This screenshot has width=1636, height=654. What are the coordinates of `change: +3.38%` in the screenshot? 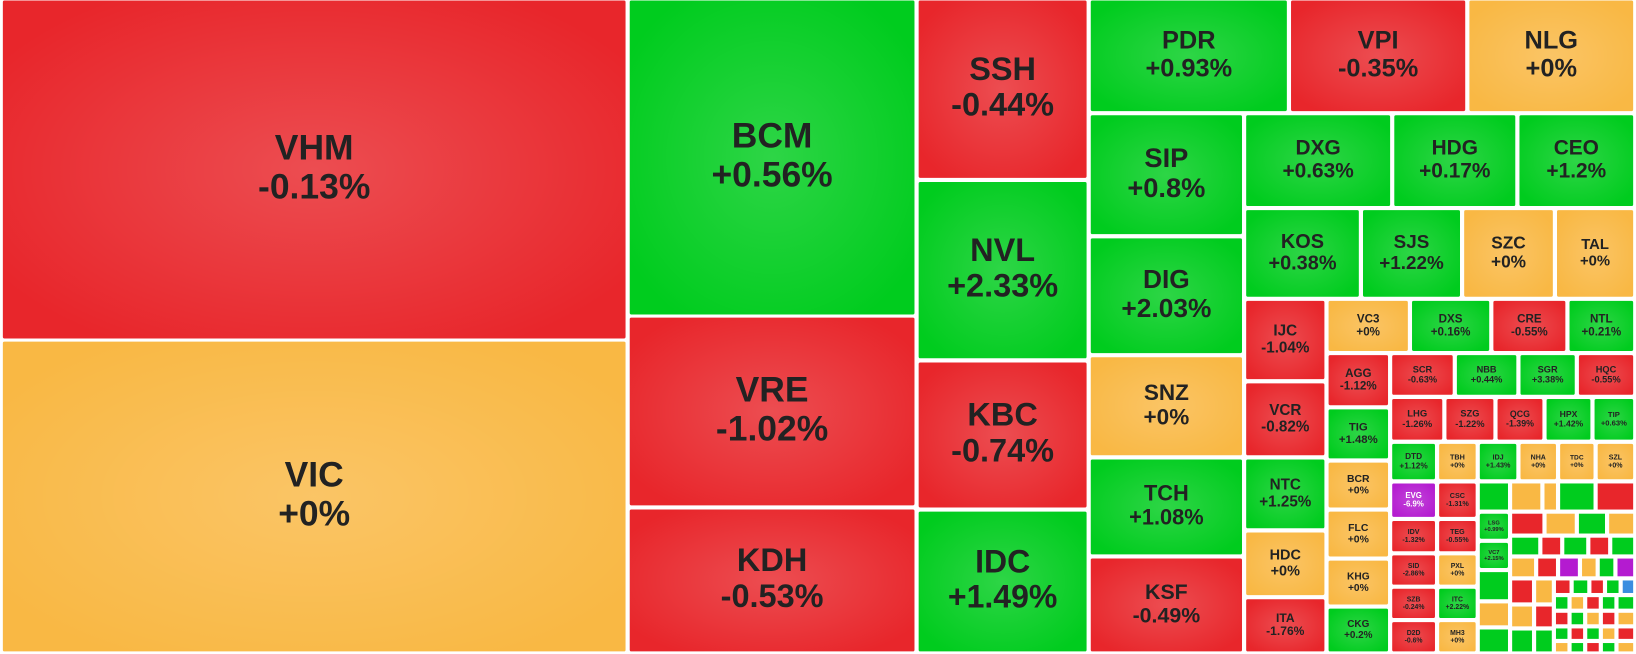 It's located at (1548, 380).